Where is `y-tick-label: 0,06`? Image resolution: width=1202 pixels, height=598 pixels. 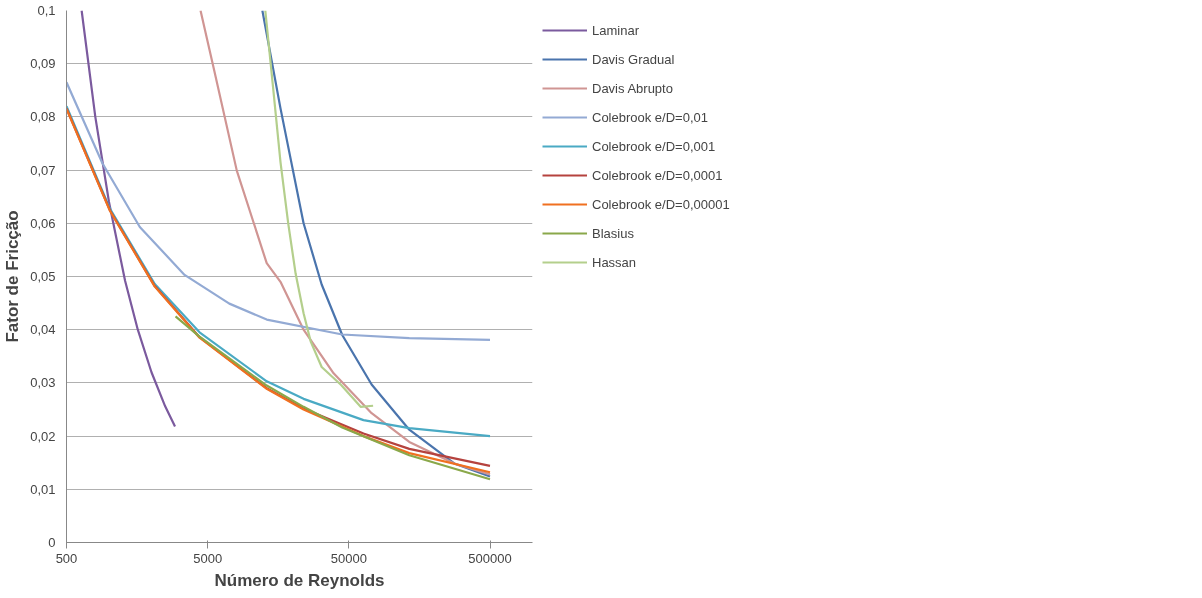
y-tick-label: 0,06 is located at coordinates (43, 223).